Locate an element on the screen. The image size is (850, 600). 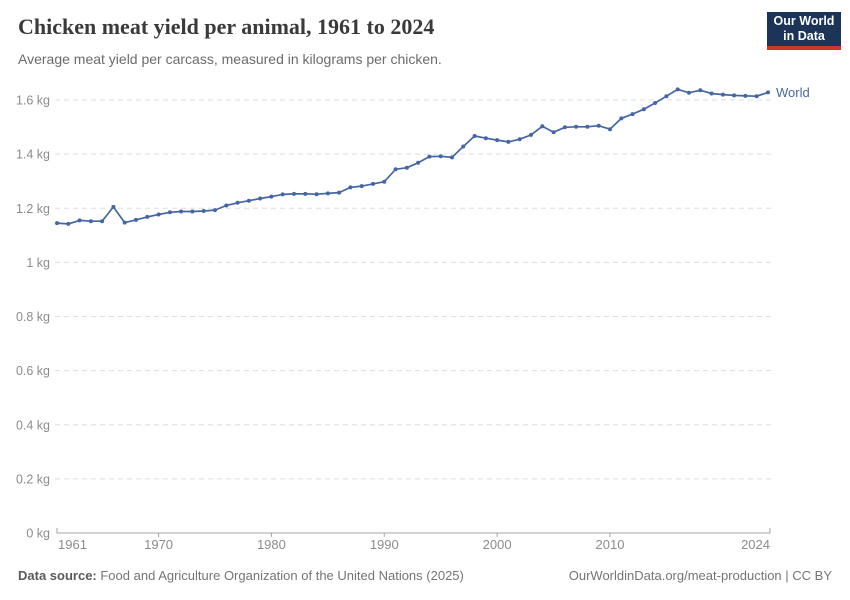
data-source-label: Data source: is located at coordinates (57, 575).